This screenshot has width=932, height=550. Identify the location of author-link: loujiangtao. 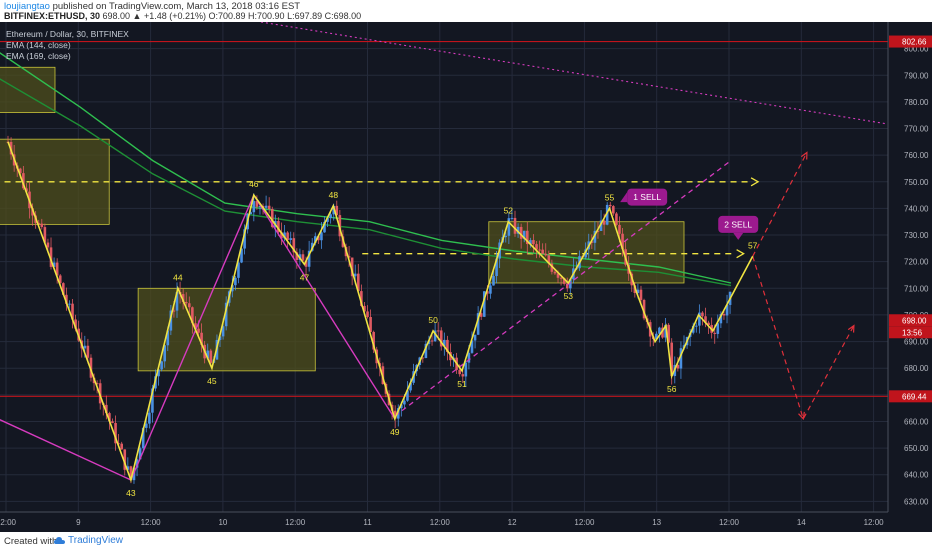
(27, 6).